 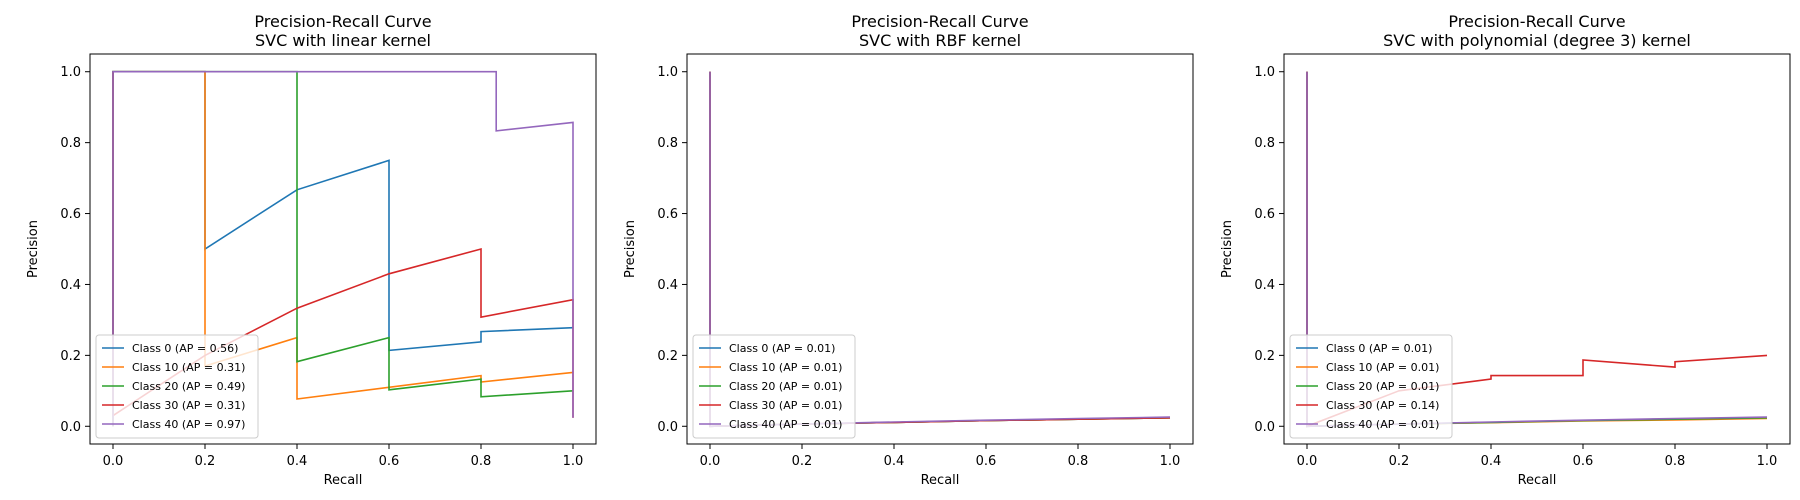 I want to click on legend-label-4: Class 40 (AP = 0.97), so click(x=188, y=424).